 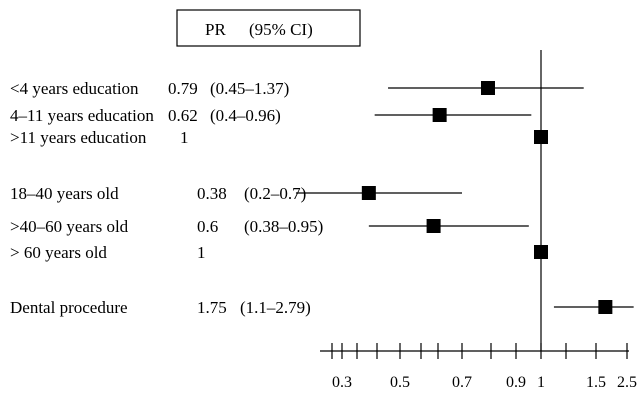 What do you see at coordinates (275, 193) in the screenshot?
I see `row-ci-value: (0.2–0.7)` at bounding box center [275, 193].